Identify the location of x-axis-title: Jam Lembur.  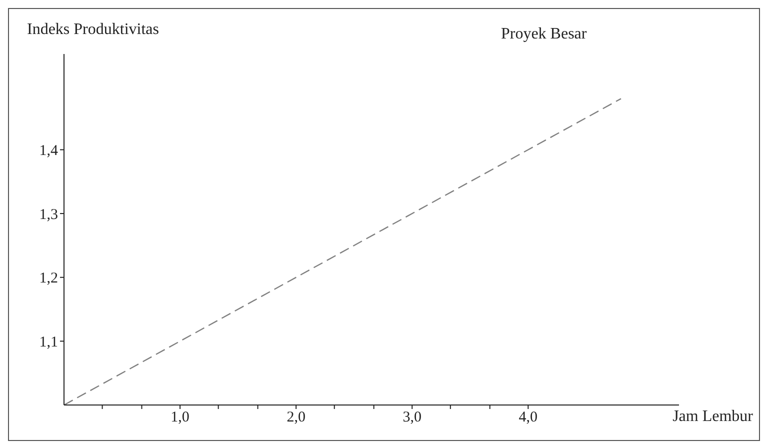
(712, 417).